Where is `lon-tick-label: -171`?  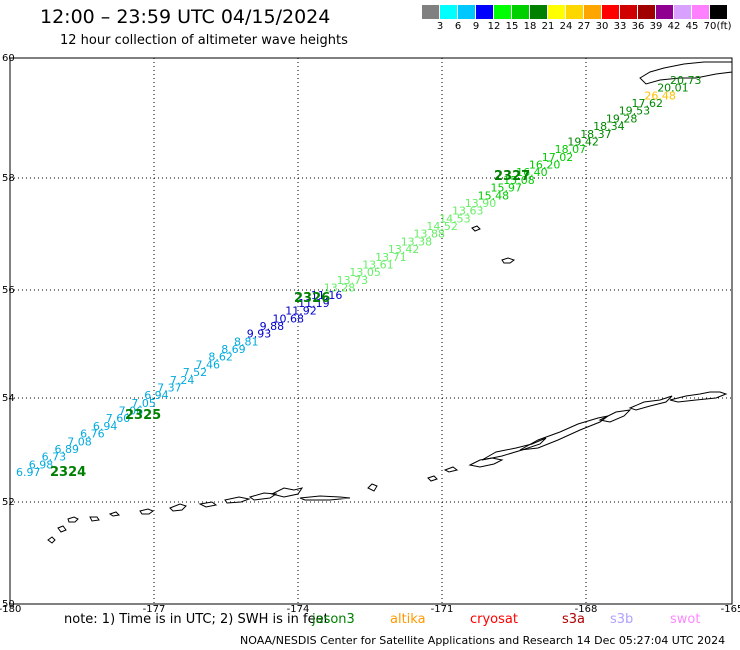
lon-tick-label: -171 is located at coordinates (442, 609).